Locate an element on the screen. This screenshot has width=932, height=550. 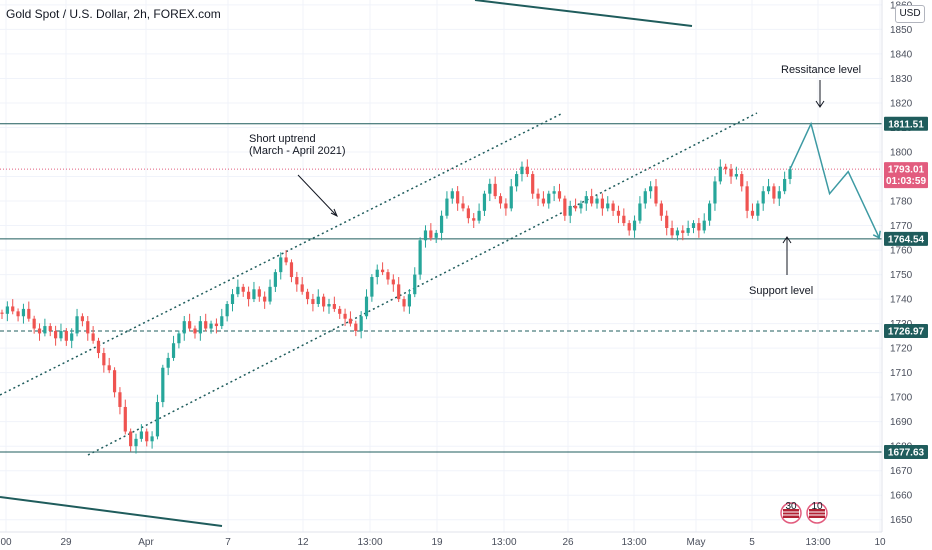
forecast-path is located at coordinates (835, 180).